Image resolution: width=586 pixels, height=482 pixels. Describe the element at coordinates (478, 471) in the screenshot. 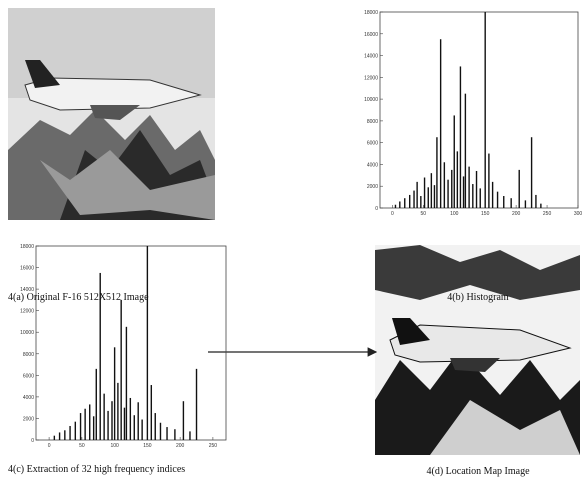

I see `caption: 4(d) Location Map Image` at that location.